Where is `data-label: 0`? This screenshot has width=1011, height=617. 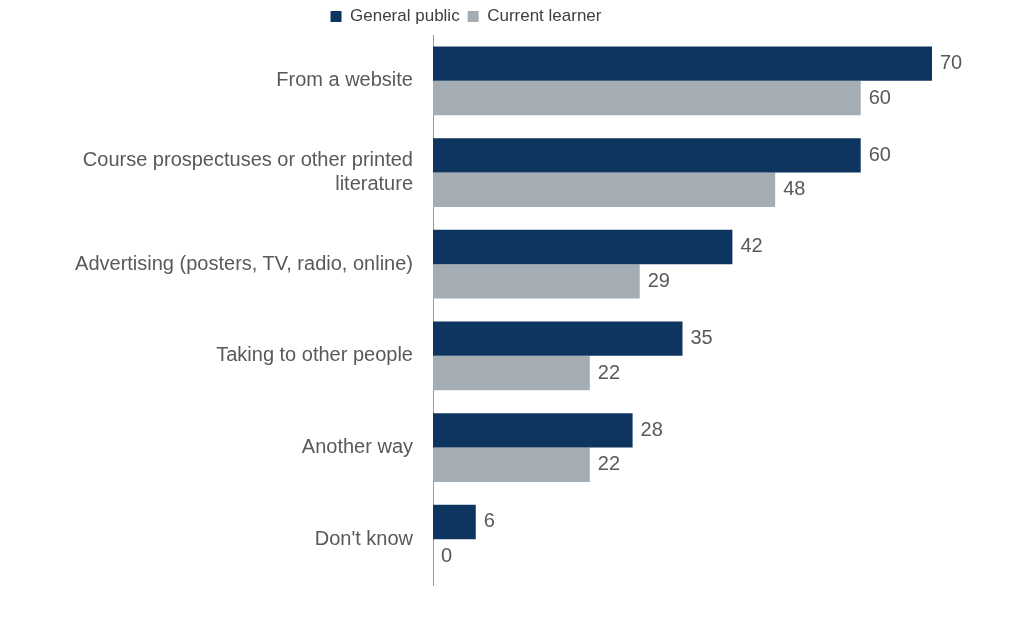
data-label: 0 is located at coordinates (447, 554).